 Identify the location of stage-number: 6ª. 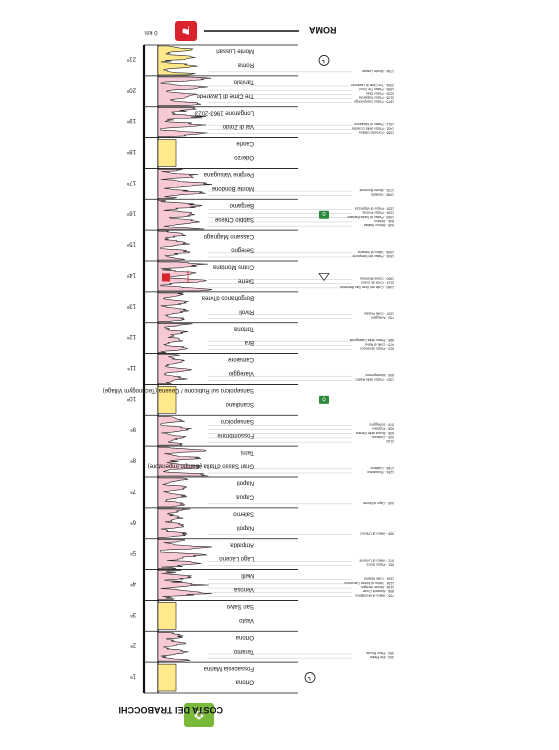
(133, 521).